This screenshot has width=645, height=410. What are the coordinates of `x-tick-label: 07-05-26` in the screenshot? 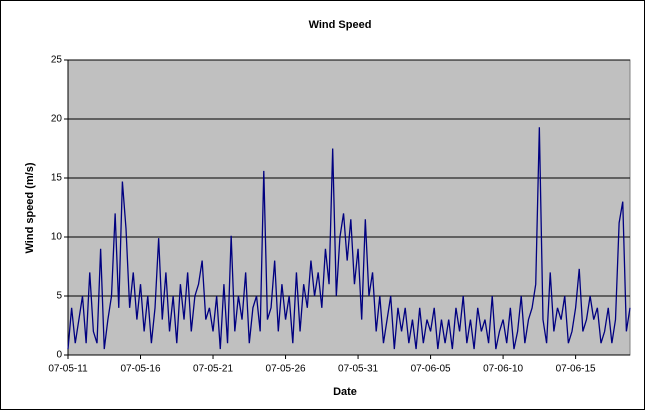 It's located at (286, 369).